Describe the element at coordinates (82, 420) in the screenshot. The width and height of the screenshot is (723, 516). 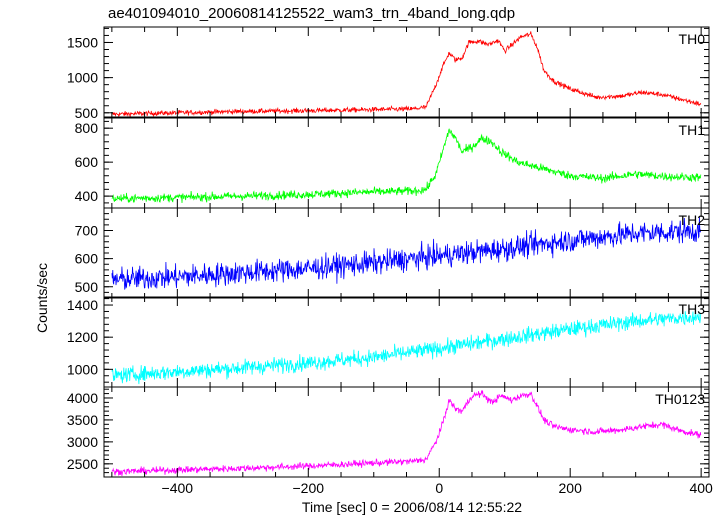
I see `y-tick-label: 3500` at that location.